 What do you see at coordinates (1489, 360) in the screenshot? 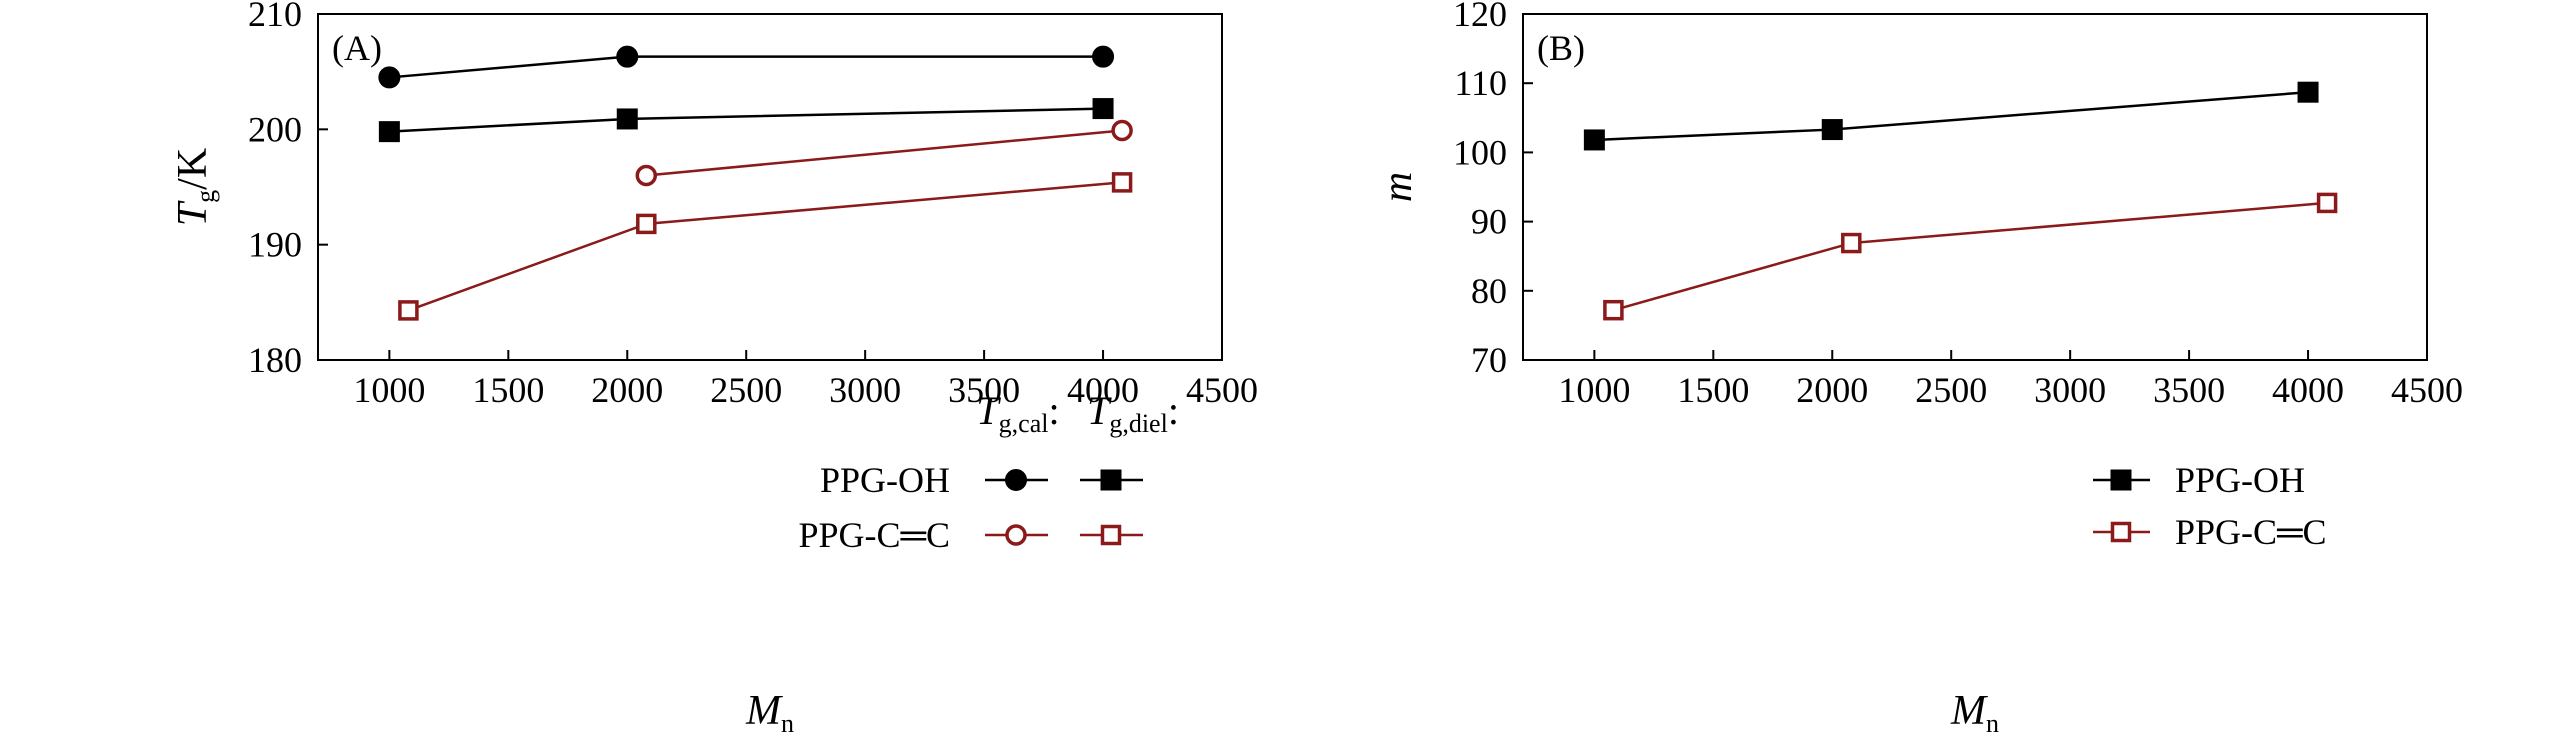
I see `y-tick-label: 70` at bounding box center [1489, 360].